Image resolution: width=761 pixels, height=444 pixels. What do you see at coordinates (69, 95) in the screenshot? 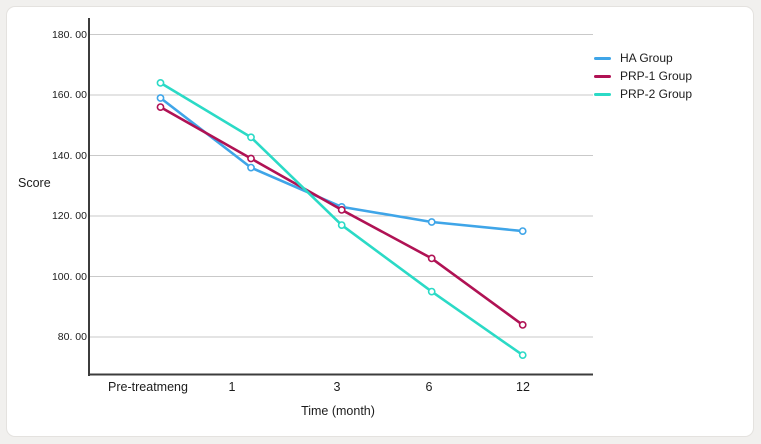
I see `y-axis-tick-label: 160. 00` at bounding box center [69, 95].